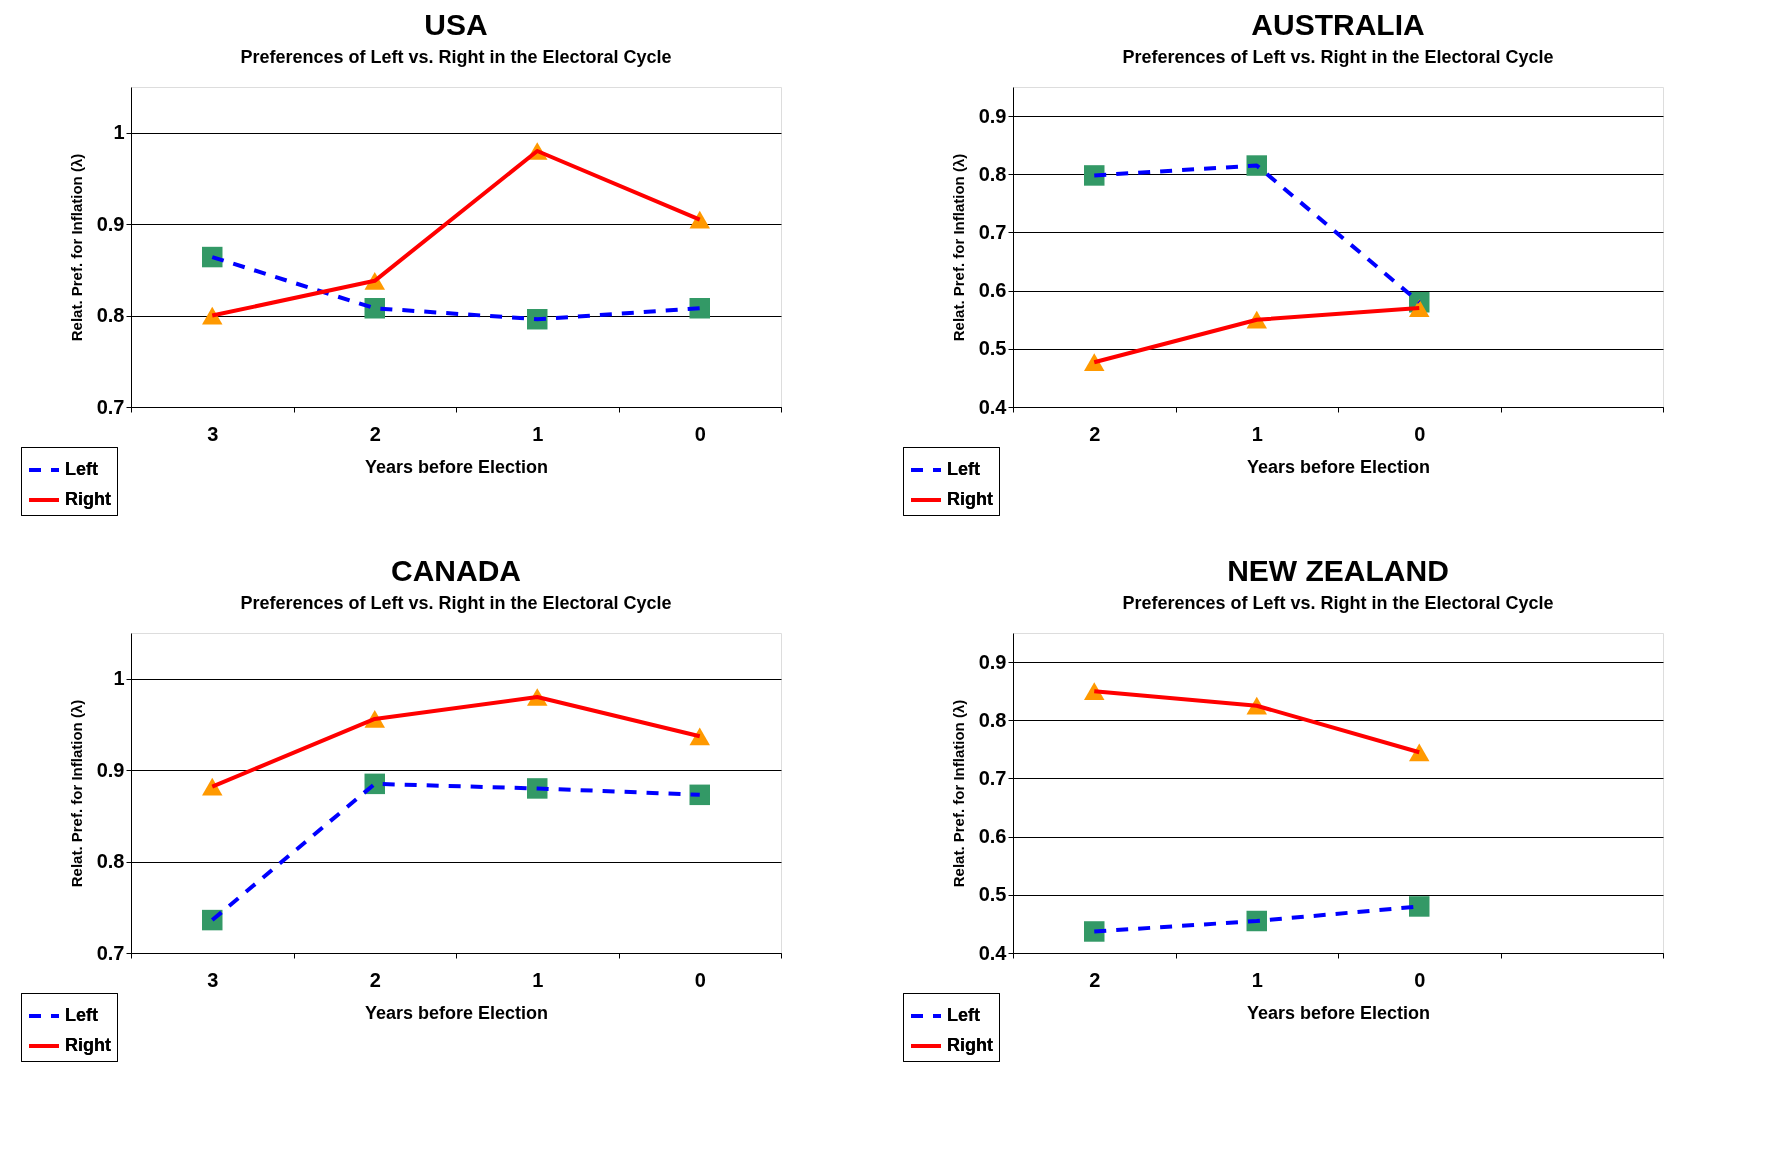  I want to click on chart-title: AUSTRALIA, so click(1338, 24).